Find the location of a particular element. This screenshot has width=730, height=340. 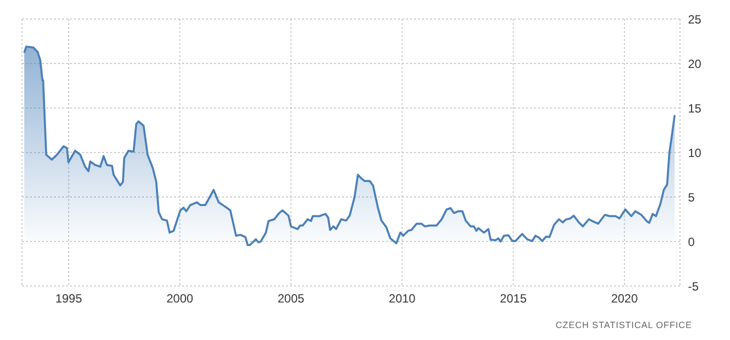

x-tick-label: 2020 is located at coordinates (624, 299).